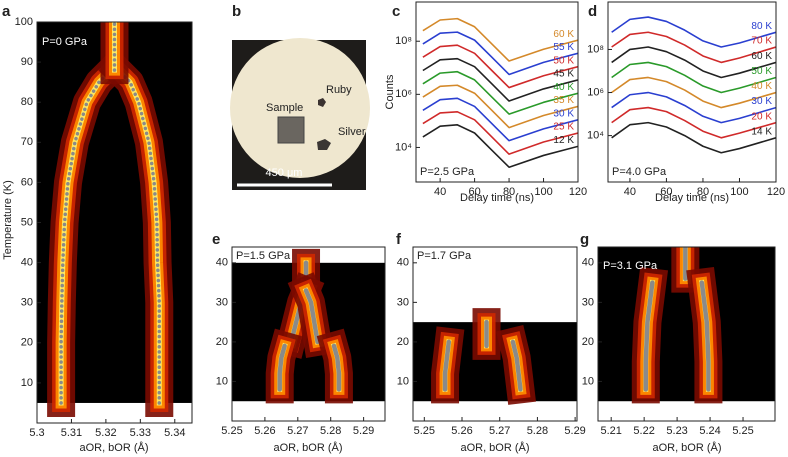  What do you see at coordinates (692, 198) in the screenshot?
I see `x-axis-label: Delay time (ns)` at bounding box center [692, 198].